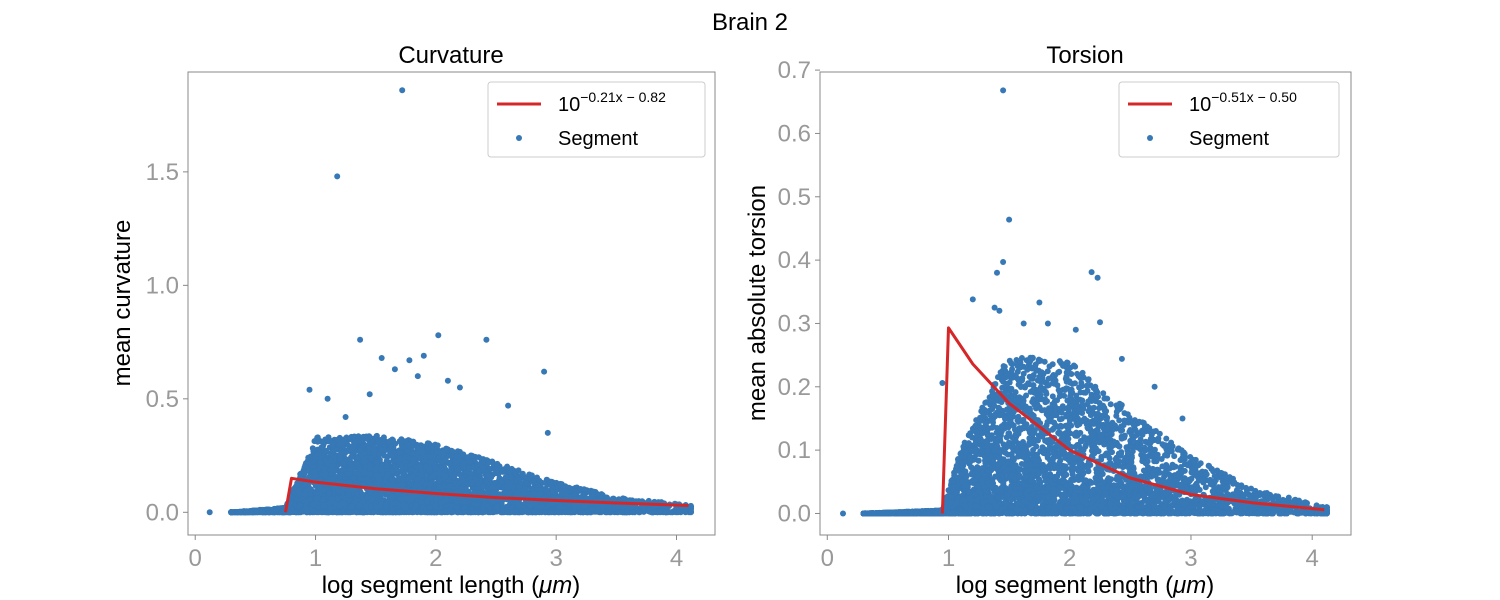 This screenshot has height=600, width=1500. What do you see at coordinates (1084, 55) in the screenshot?
I see `torsion-title: Torsion` at bounding box center [1084, 55].